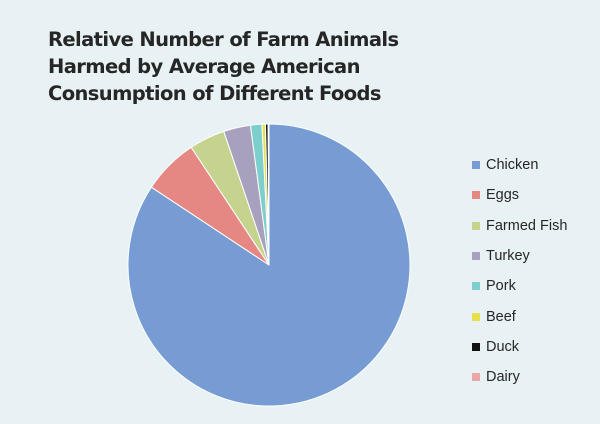 The image size is (600, 424). Describe the element at coordinates (519, 286) in the screenshot. I see `legend-item-pork: Pork` at that location.